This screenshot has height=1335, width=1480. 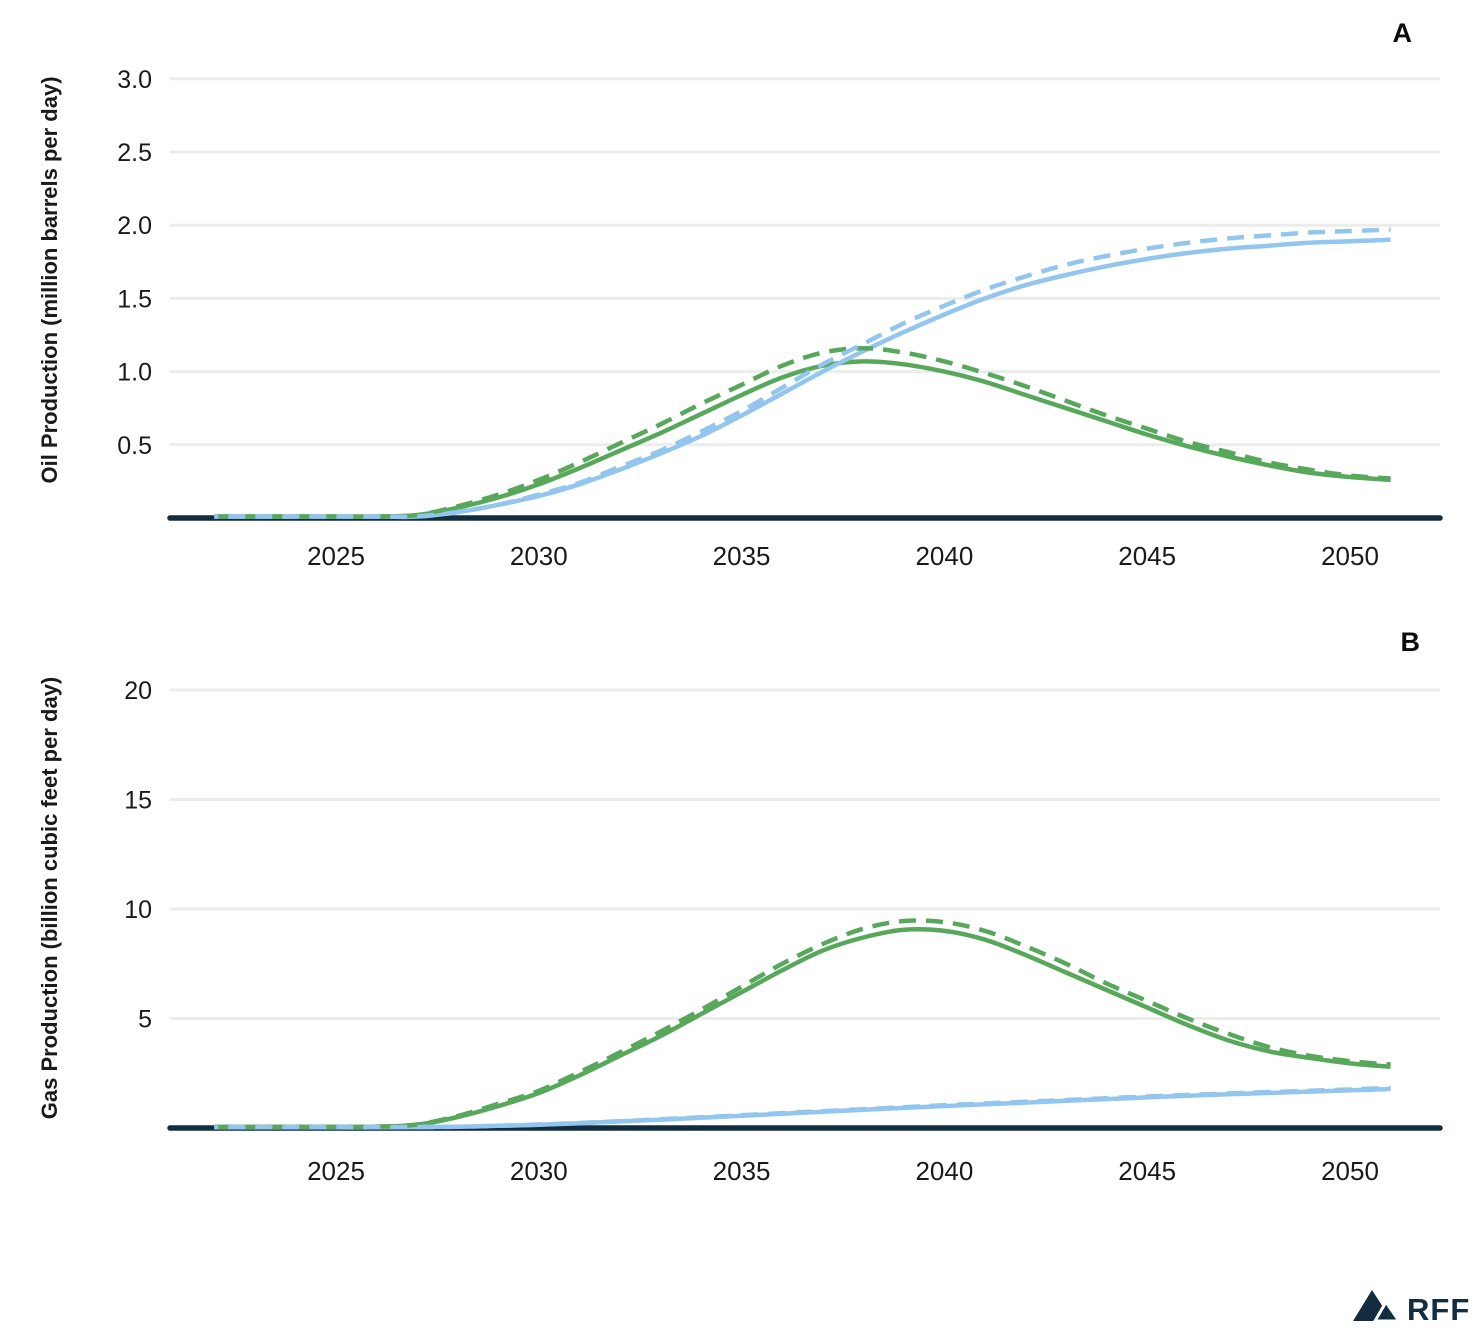 What do you see at coordinates (49, 279) in the screenshot?
I see `y-axis-title: Oil Production (million barrels per day)` at bounding box center [49, 279].